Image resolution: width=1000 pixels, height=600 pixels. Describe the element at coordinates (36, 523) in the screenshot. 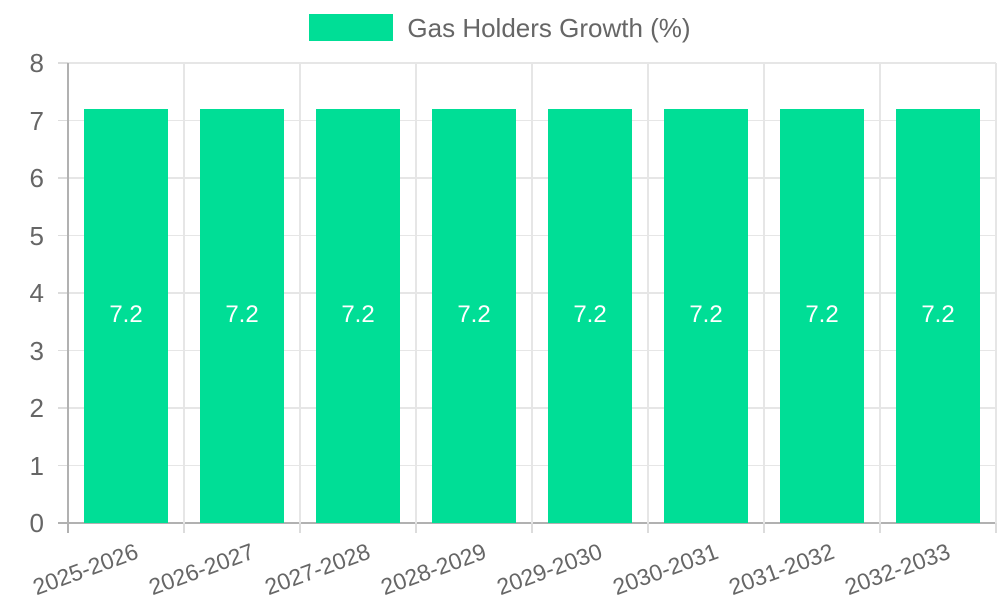

I see `y-axis-tick-label: 0` at that location.